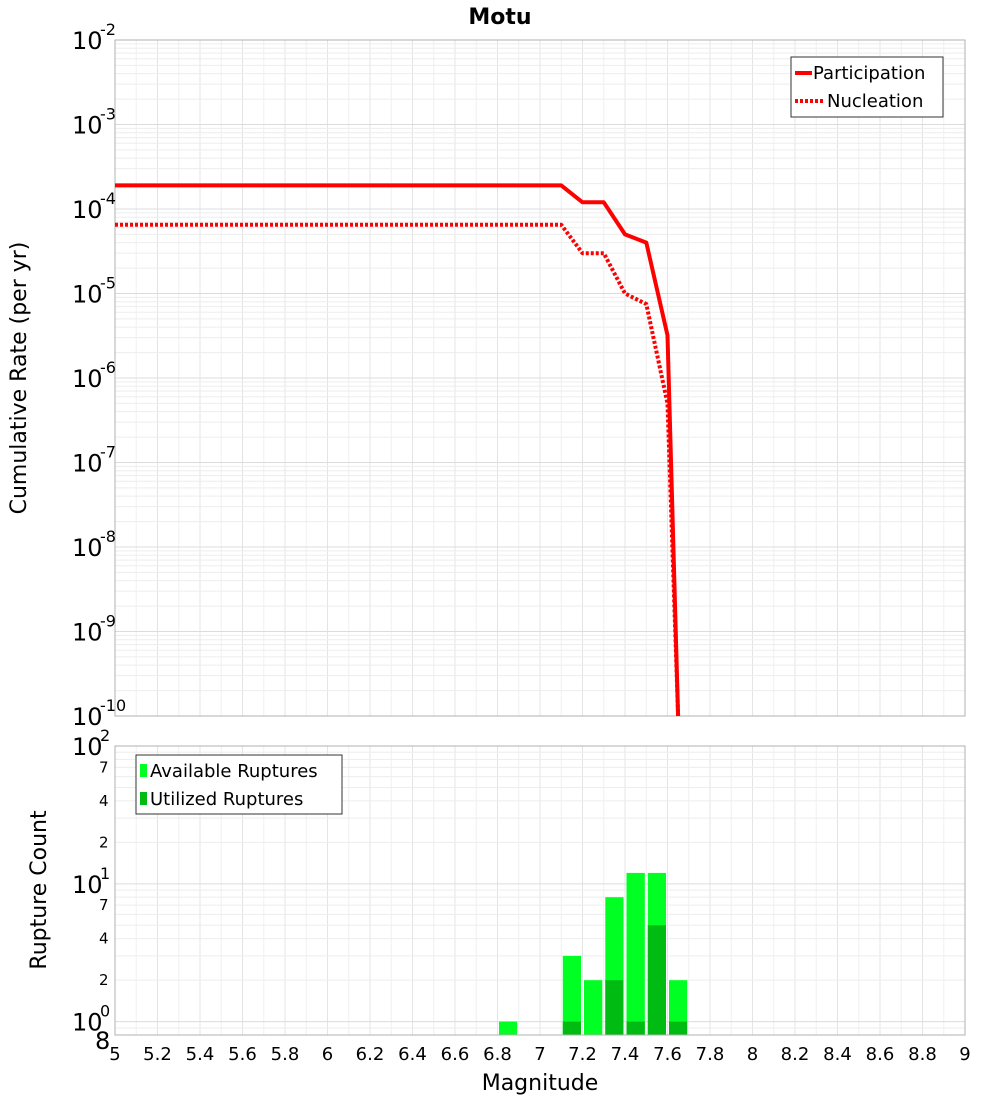  I want to click on top-y-tick-exponent: -7, so click(108, 452).